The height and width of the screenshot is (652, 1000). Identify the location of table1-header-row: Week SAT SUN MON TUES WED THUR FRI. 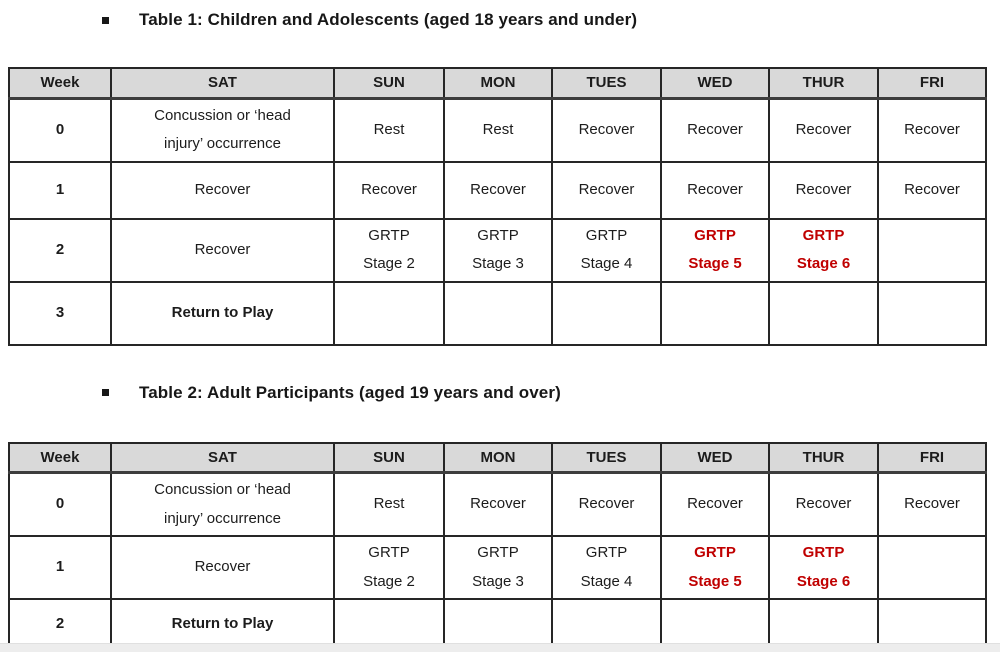
(497, 83).